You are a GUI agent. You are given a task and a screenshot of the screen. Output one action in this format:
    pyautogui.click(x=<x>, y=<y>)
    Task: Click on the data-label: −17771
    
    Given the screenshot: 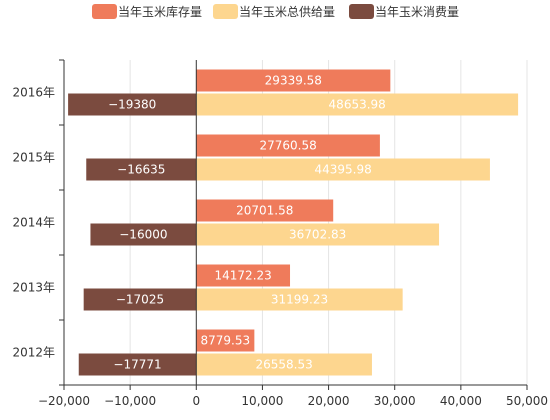 What is the action you would take?
    pyautogui.click(x=137, y=365)
    